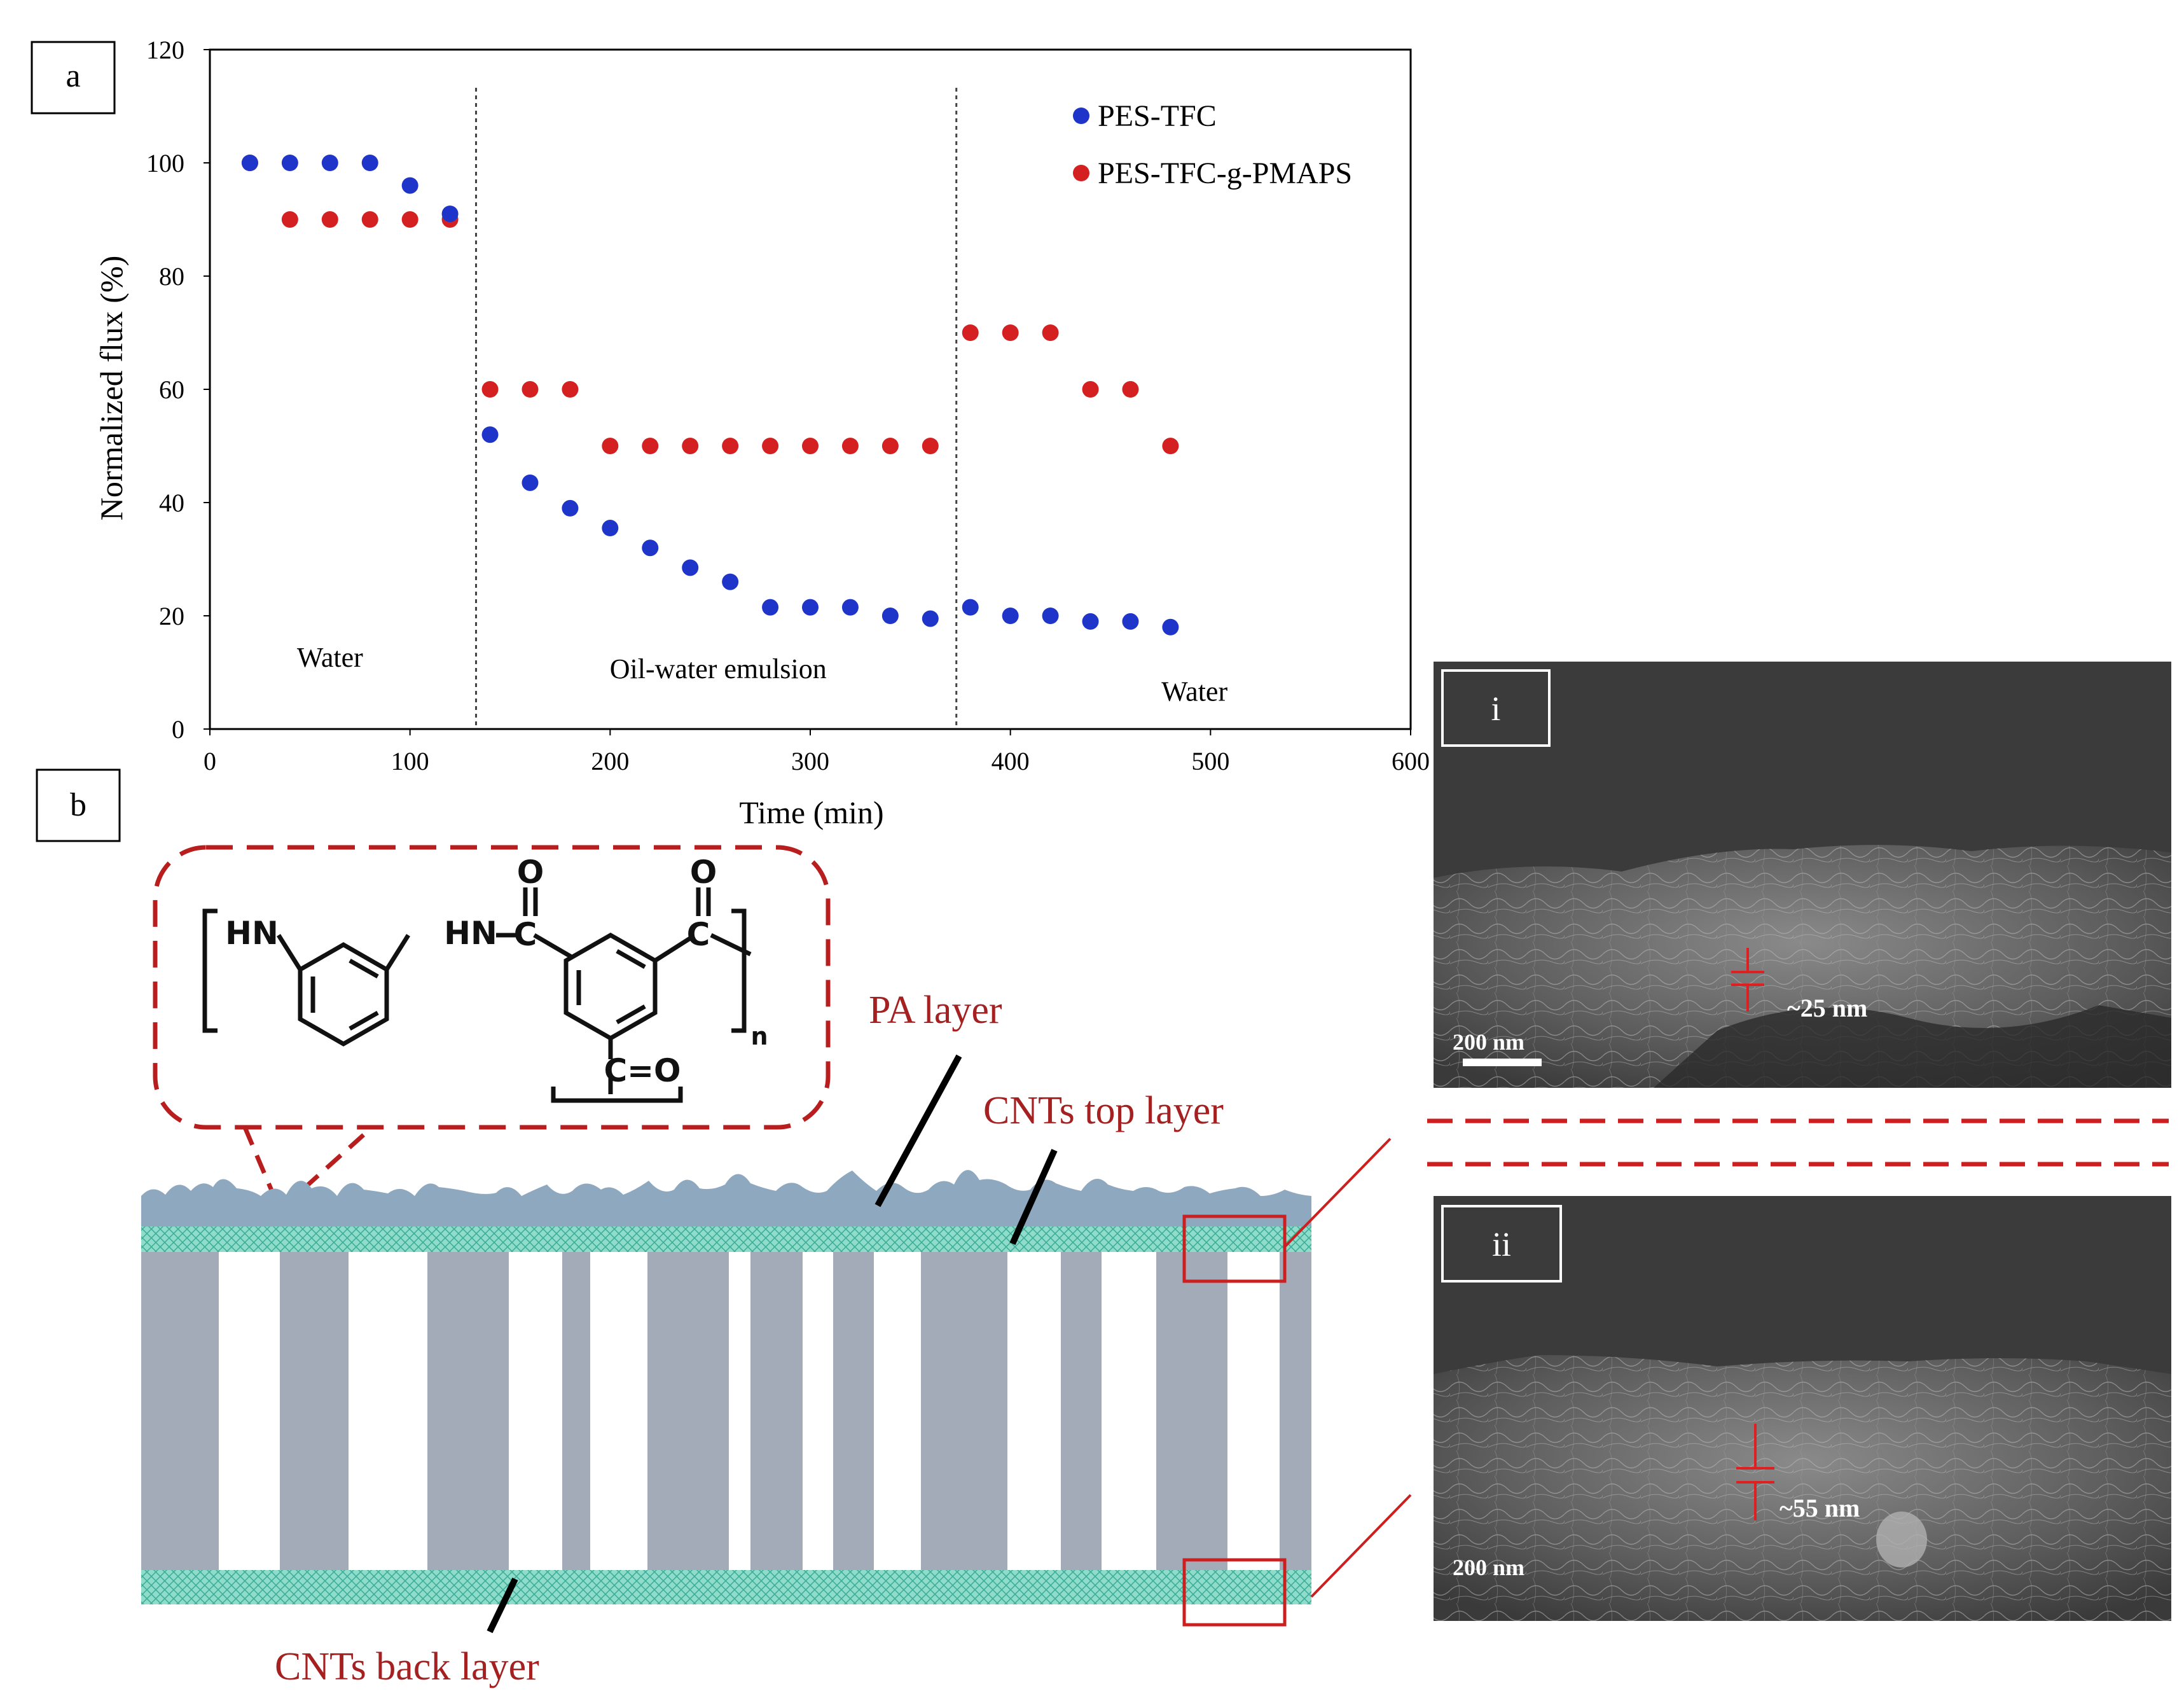 The height and width of the screenshot is (1703, 2184). What do you see at coordinates (111, 388) in the screenshot?
I see `y-axis-label: Normalized flux (%)` at bounding box center [111, 388].